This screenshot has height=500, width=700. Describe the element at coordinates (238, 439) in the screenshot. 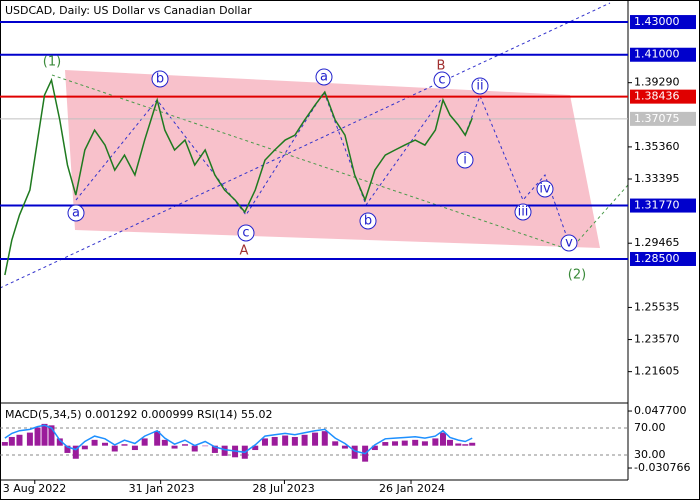

I see `rsi-line` at that location.